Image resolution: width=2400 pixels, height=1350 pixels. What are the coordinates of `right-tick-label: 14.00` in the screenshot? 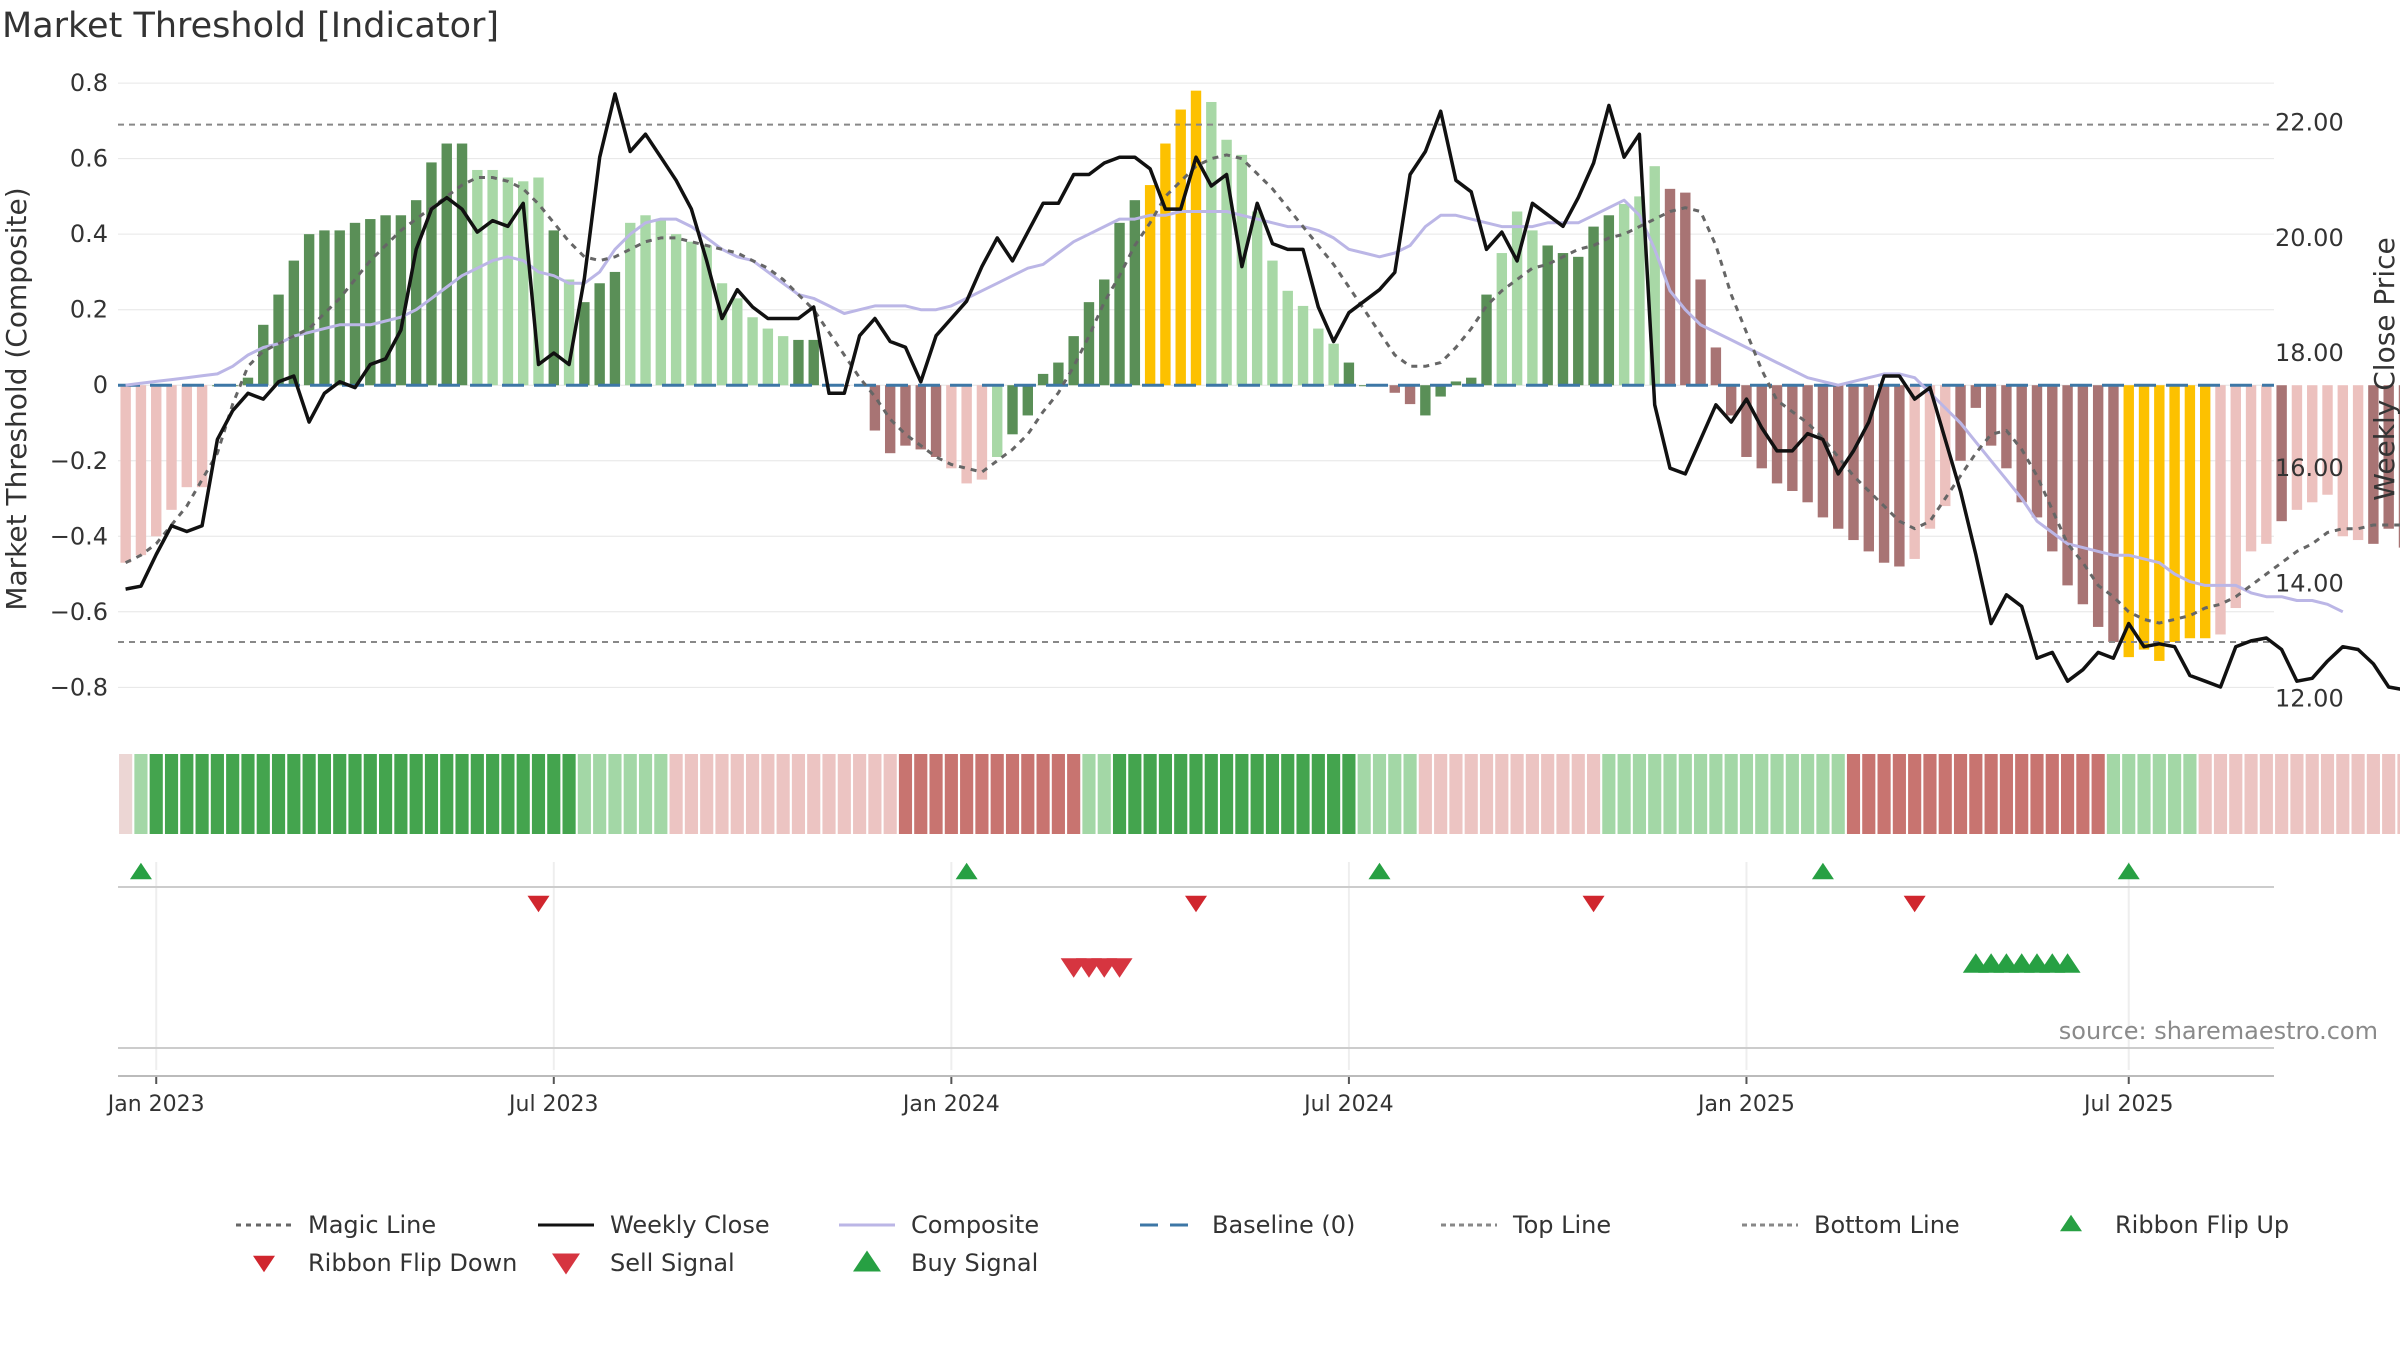 It's located at (2309, 583).